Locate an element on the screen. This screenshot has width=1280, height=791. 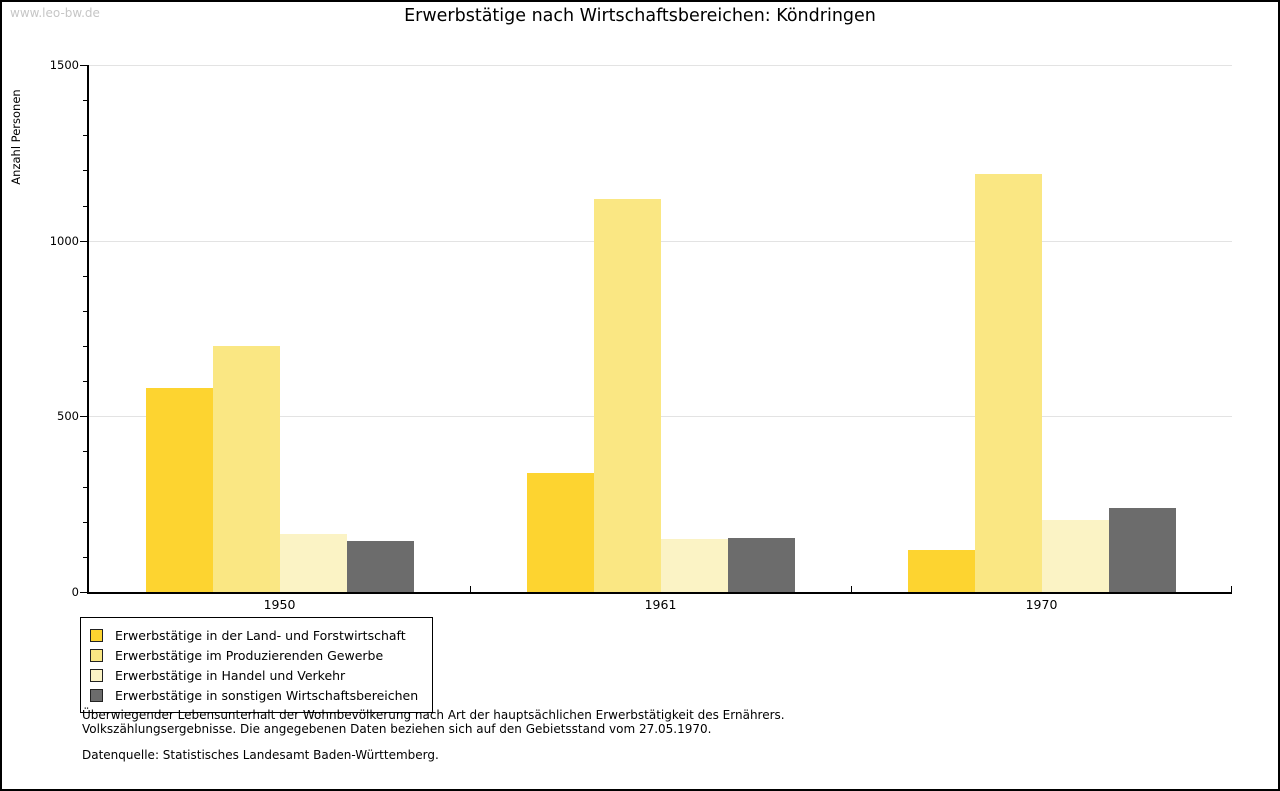
watermark: www.leo-bw.de is located at coordinates (55, 13).